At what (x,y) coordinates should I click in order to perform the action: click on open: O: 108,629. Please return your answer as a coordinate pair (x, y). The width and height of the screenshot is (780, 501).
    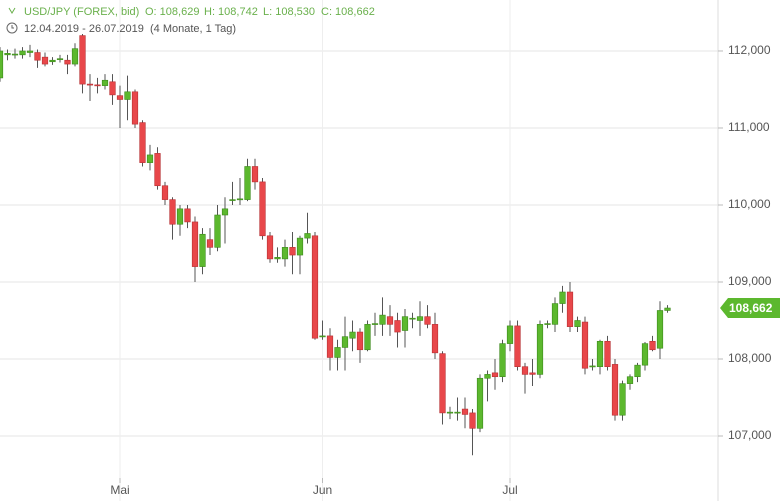
    Looking at the image, I should click on (172, 12).